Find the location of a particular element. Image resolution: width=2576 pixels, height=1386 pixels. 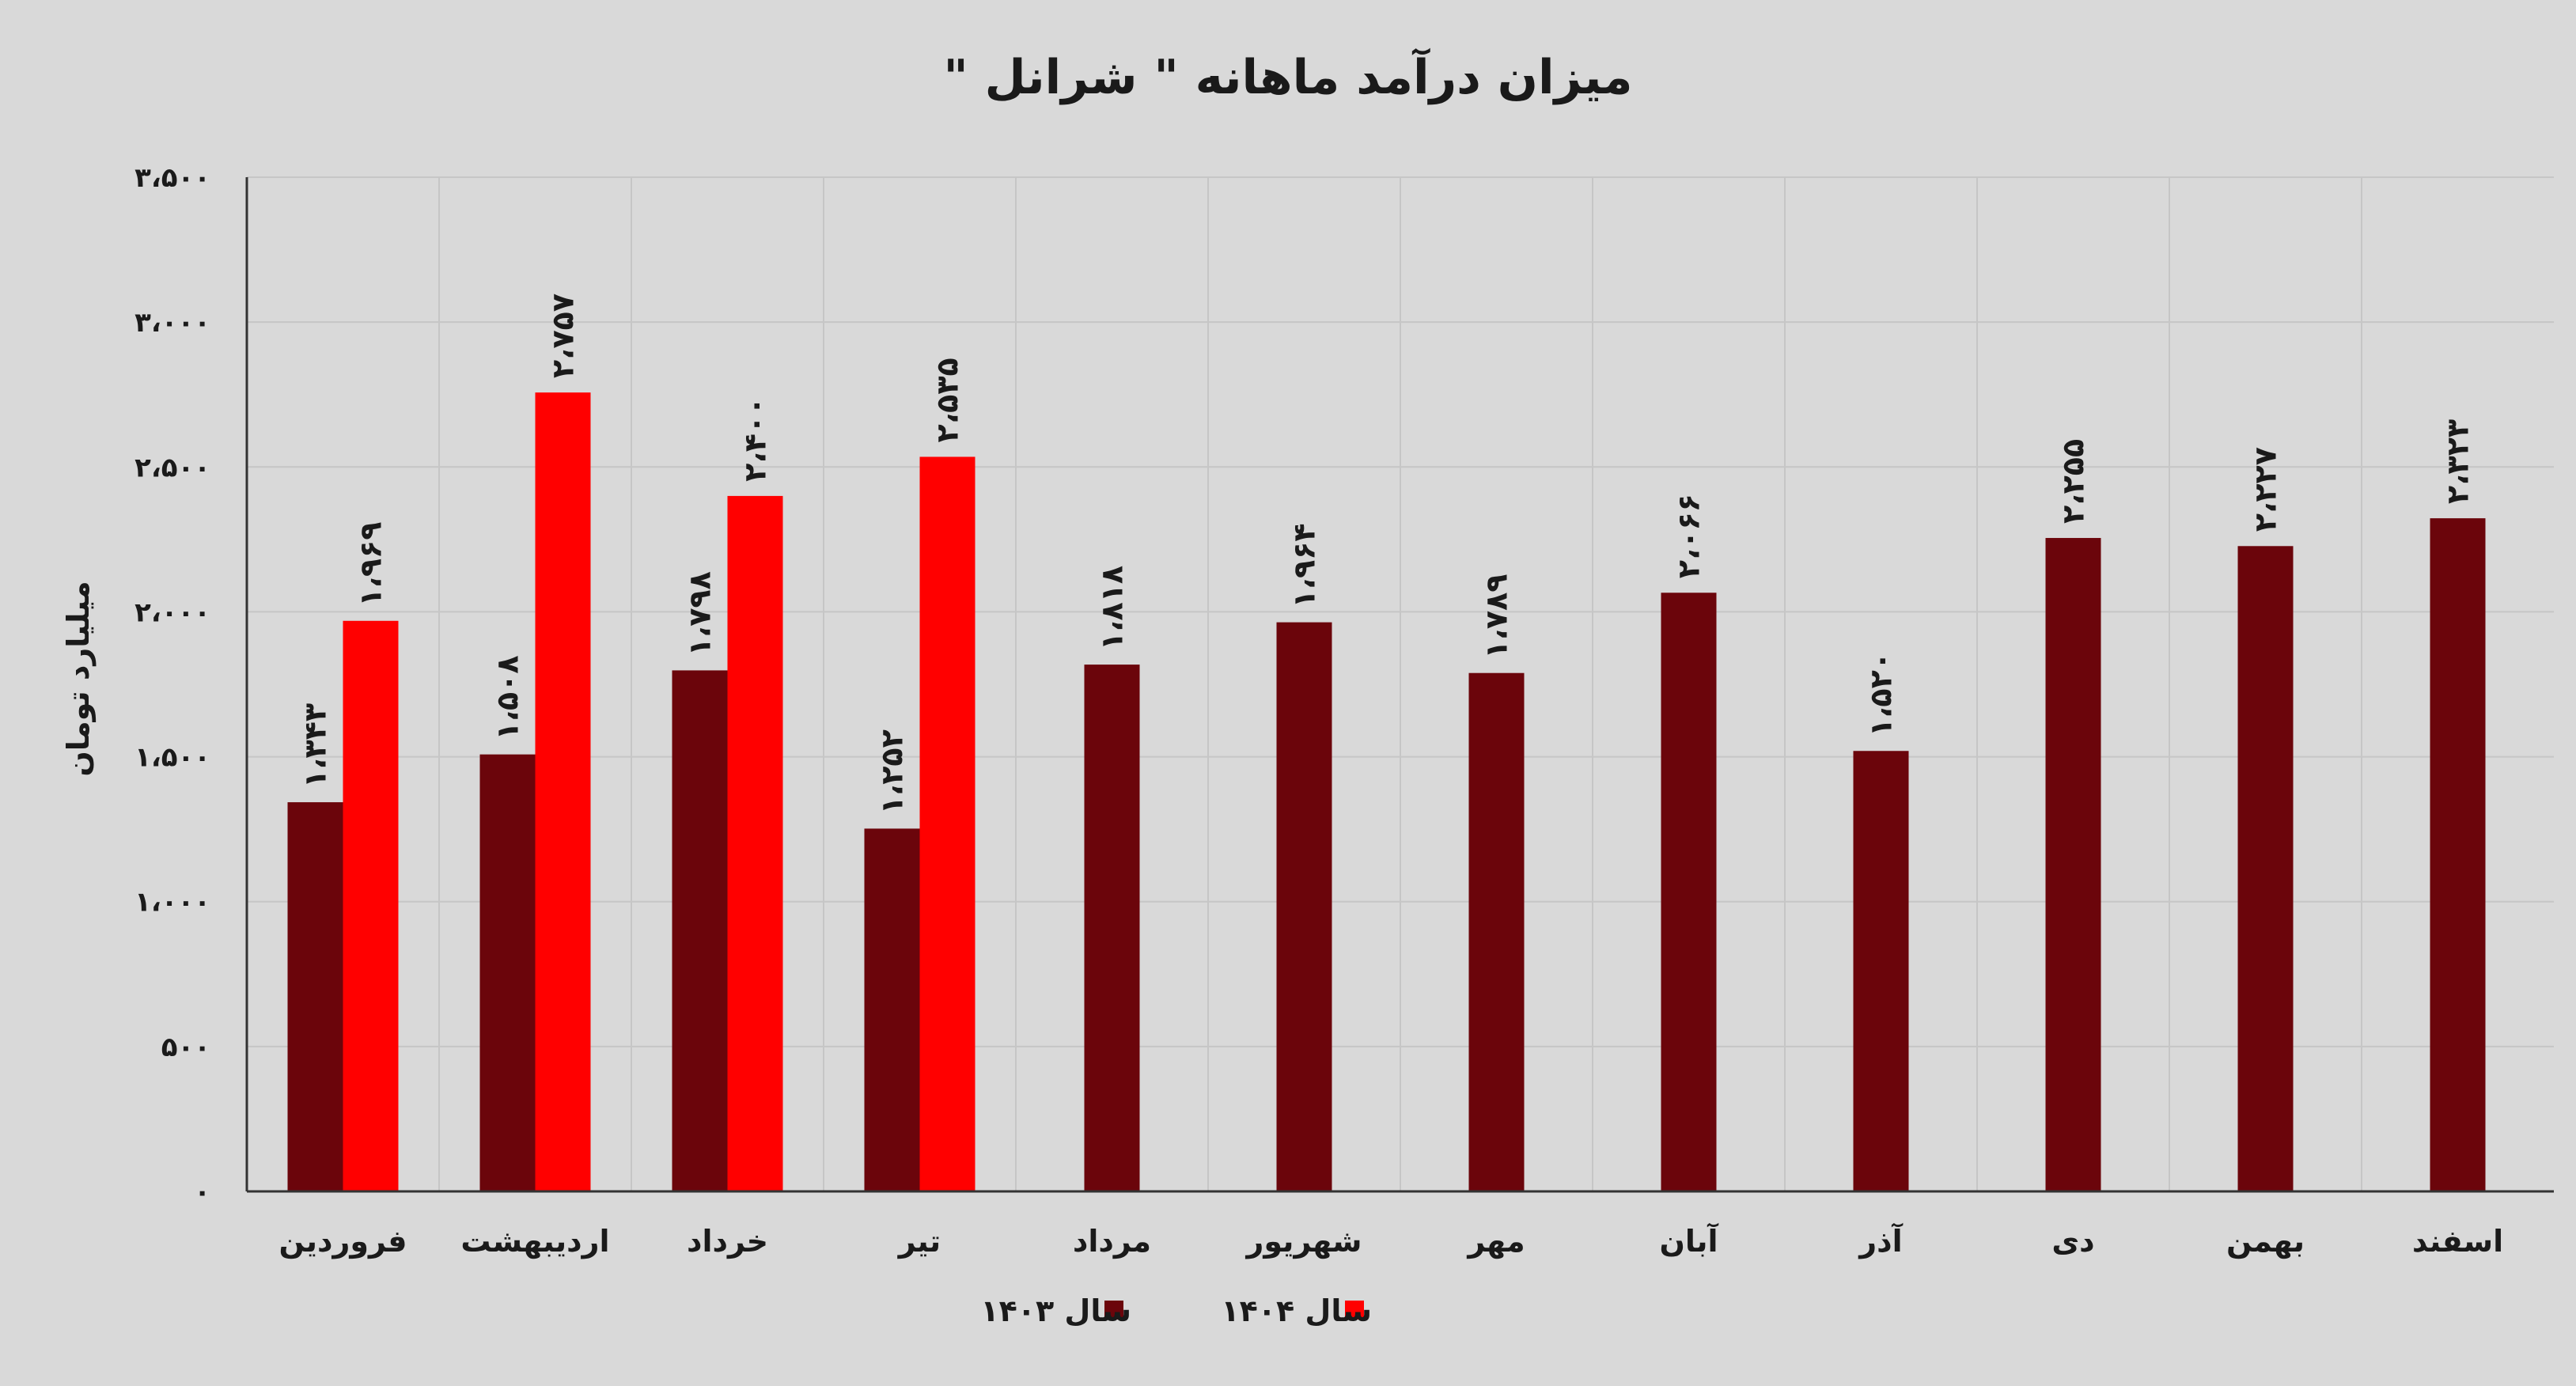

category-label: تیر is located at coordinates (919, 1242).